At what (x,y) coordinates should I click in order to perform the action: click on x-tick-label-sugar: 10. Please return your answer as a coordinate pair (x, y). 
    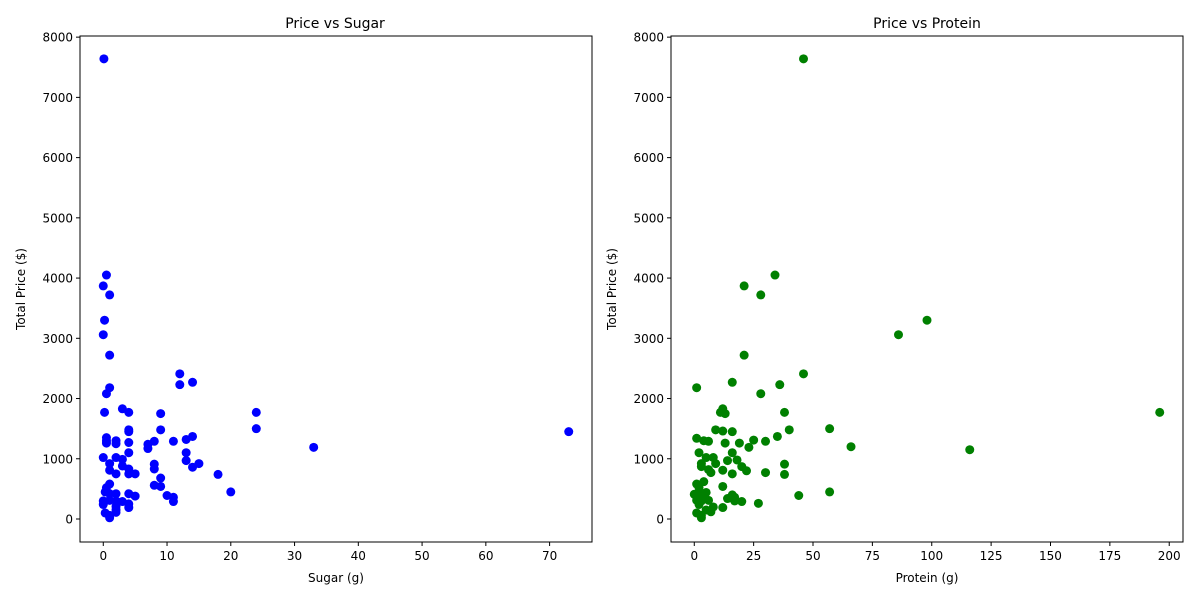
    Looking at the image, I should click on (166, 556).